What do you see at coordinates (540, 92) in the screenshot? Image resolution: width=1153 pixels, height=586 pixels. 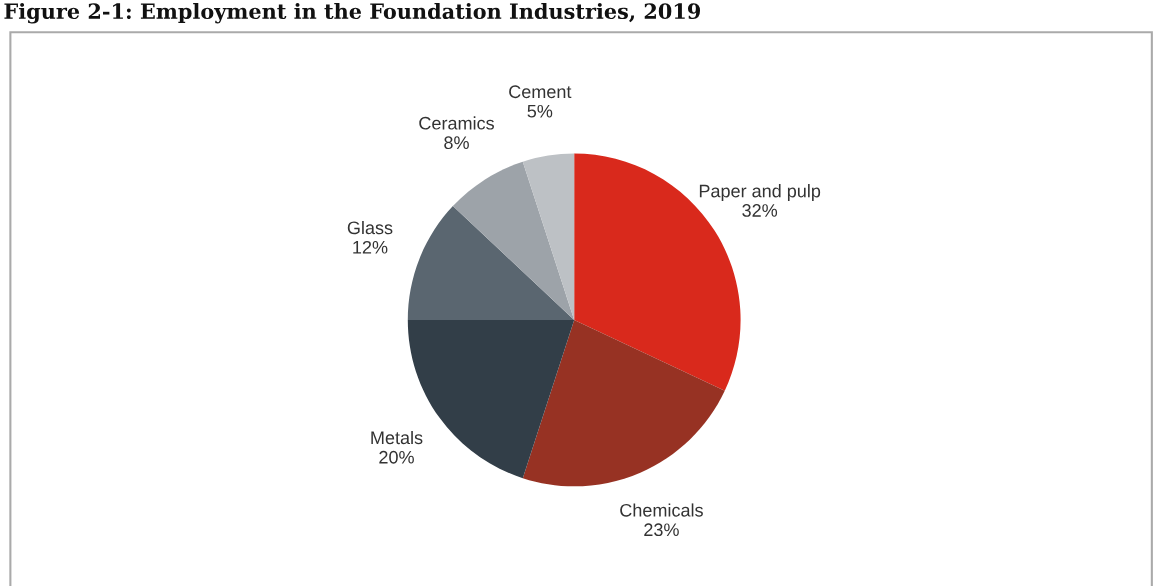 I see `slice-label: Cement` at bounding box center [540, 92].